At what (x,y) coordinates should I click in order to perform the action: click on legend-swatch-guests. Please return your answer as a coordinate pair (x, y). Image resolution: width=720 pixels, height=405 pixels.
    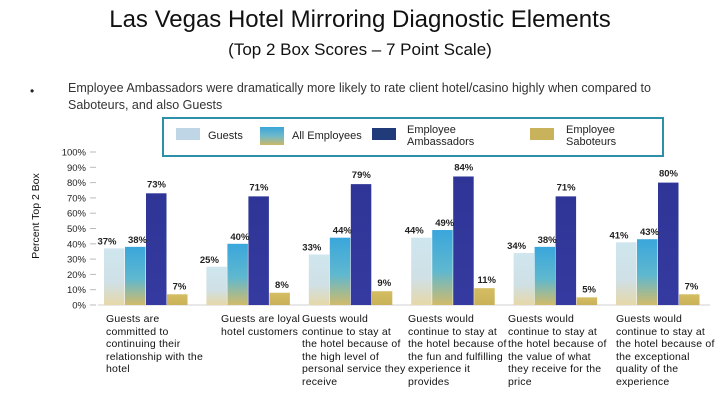
    Looking at the image, I should click on (188, 134).